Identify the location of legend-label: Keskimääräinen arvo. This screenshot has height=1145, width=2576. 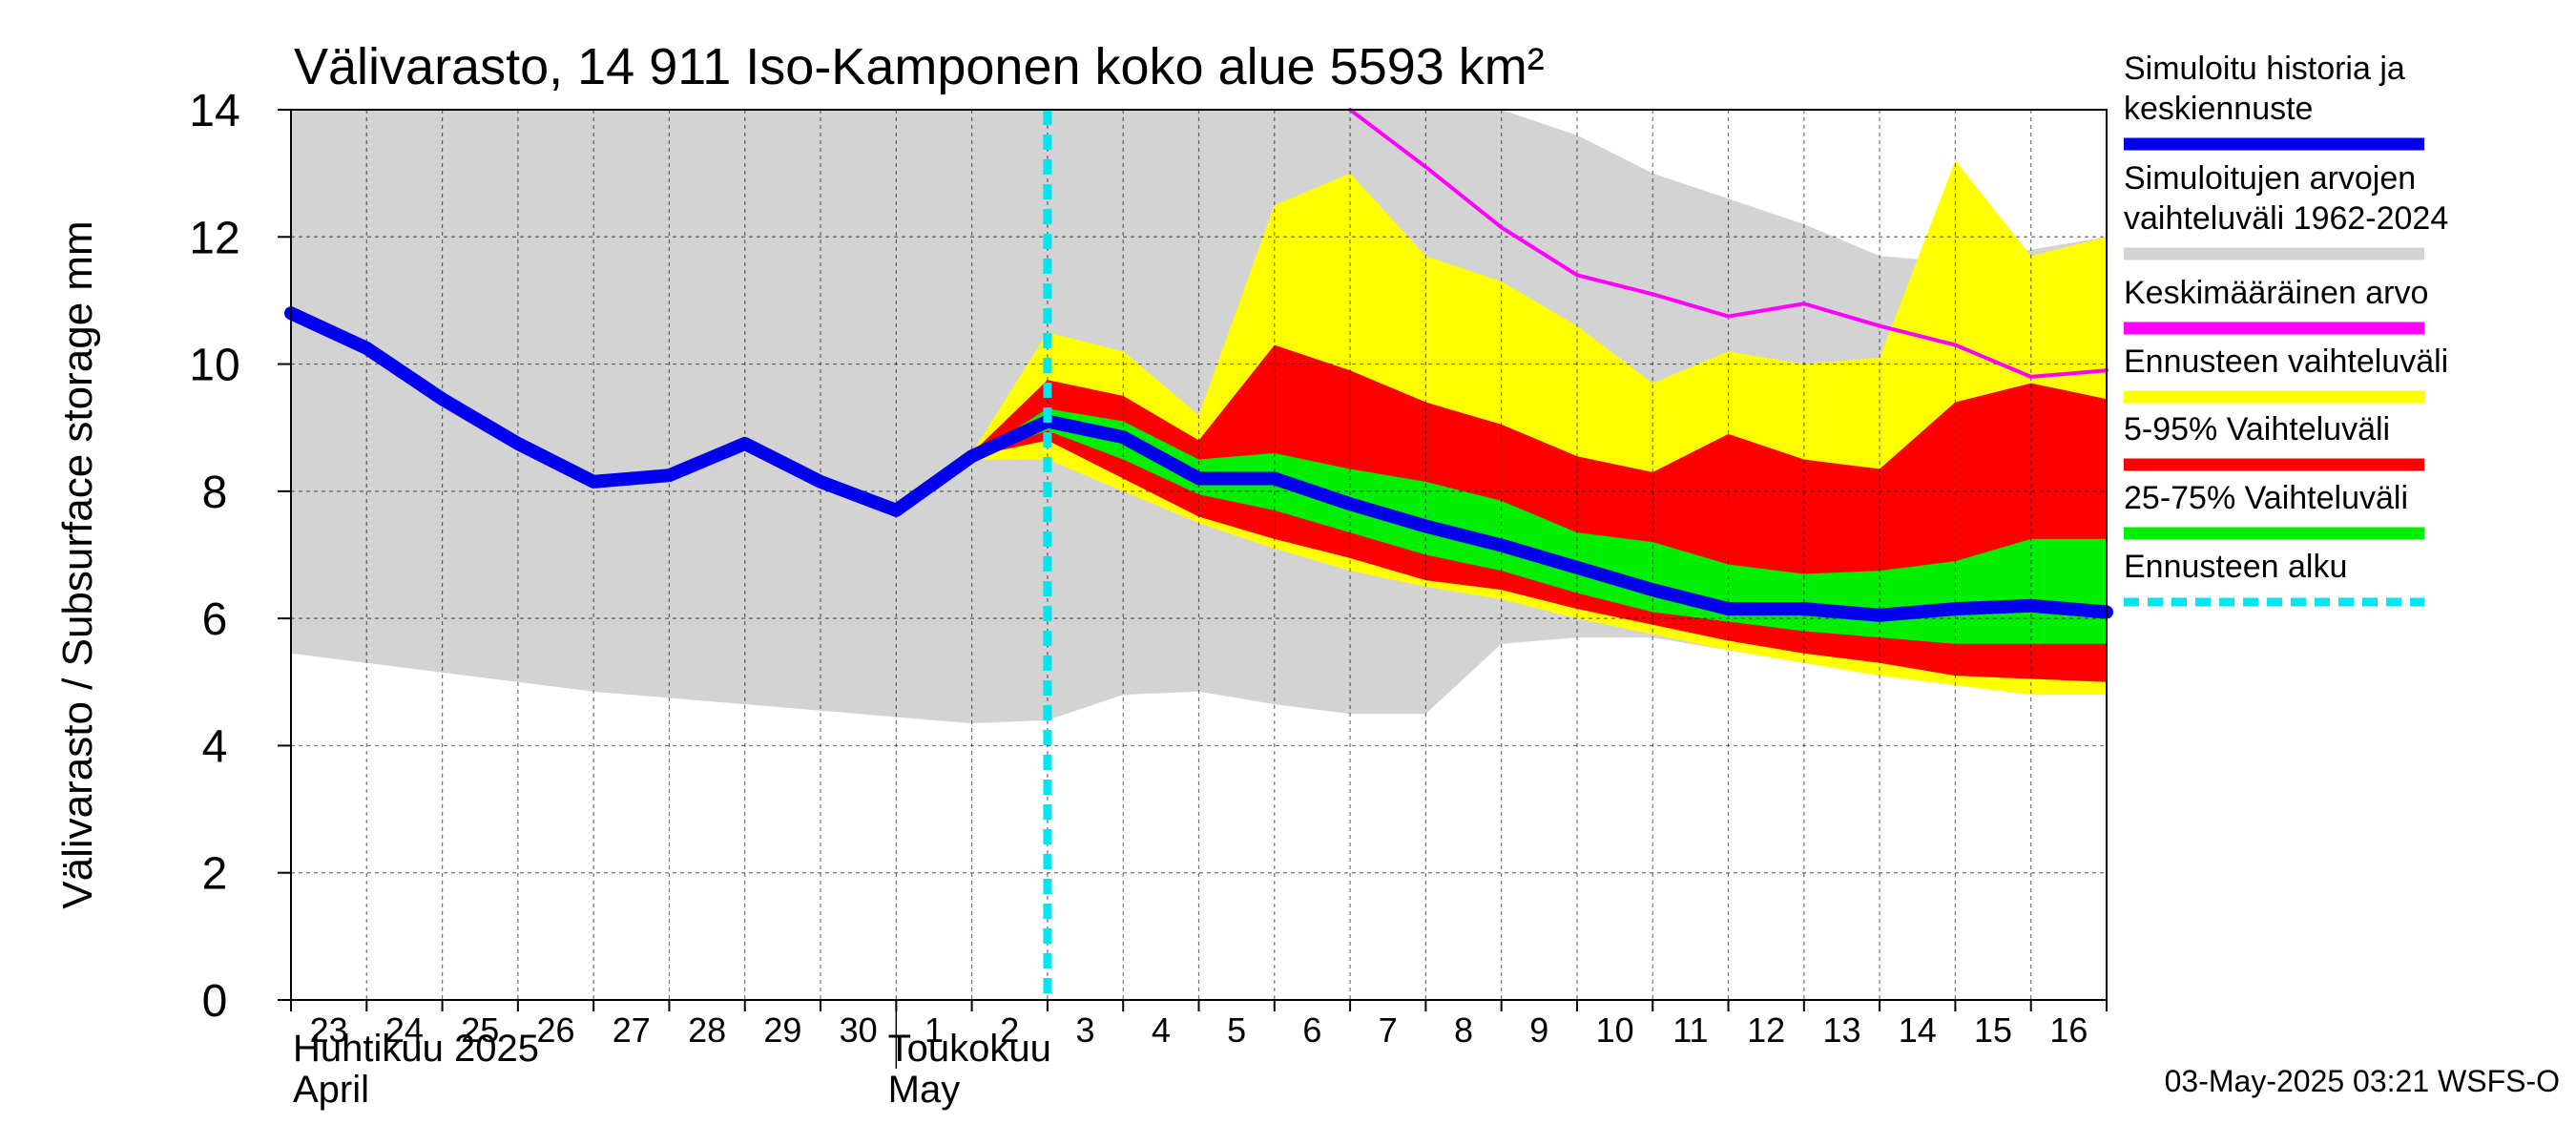
(2276, 293).